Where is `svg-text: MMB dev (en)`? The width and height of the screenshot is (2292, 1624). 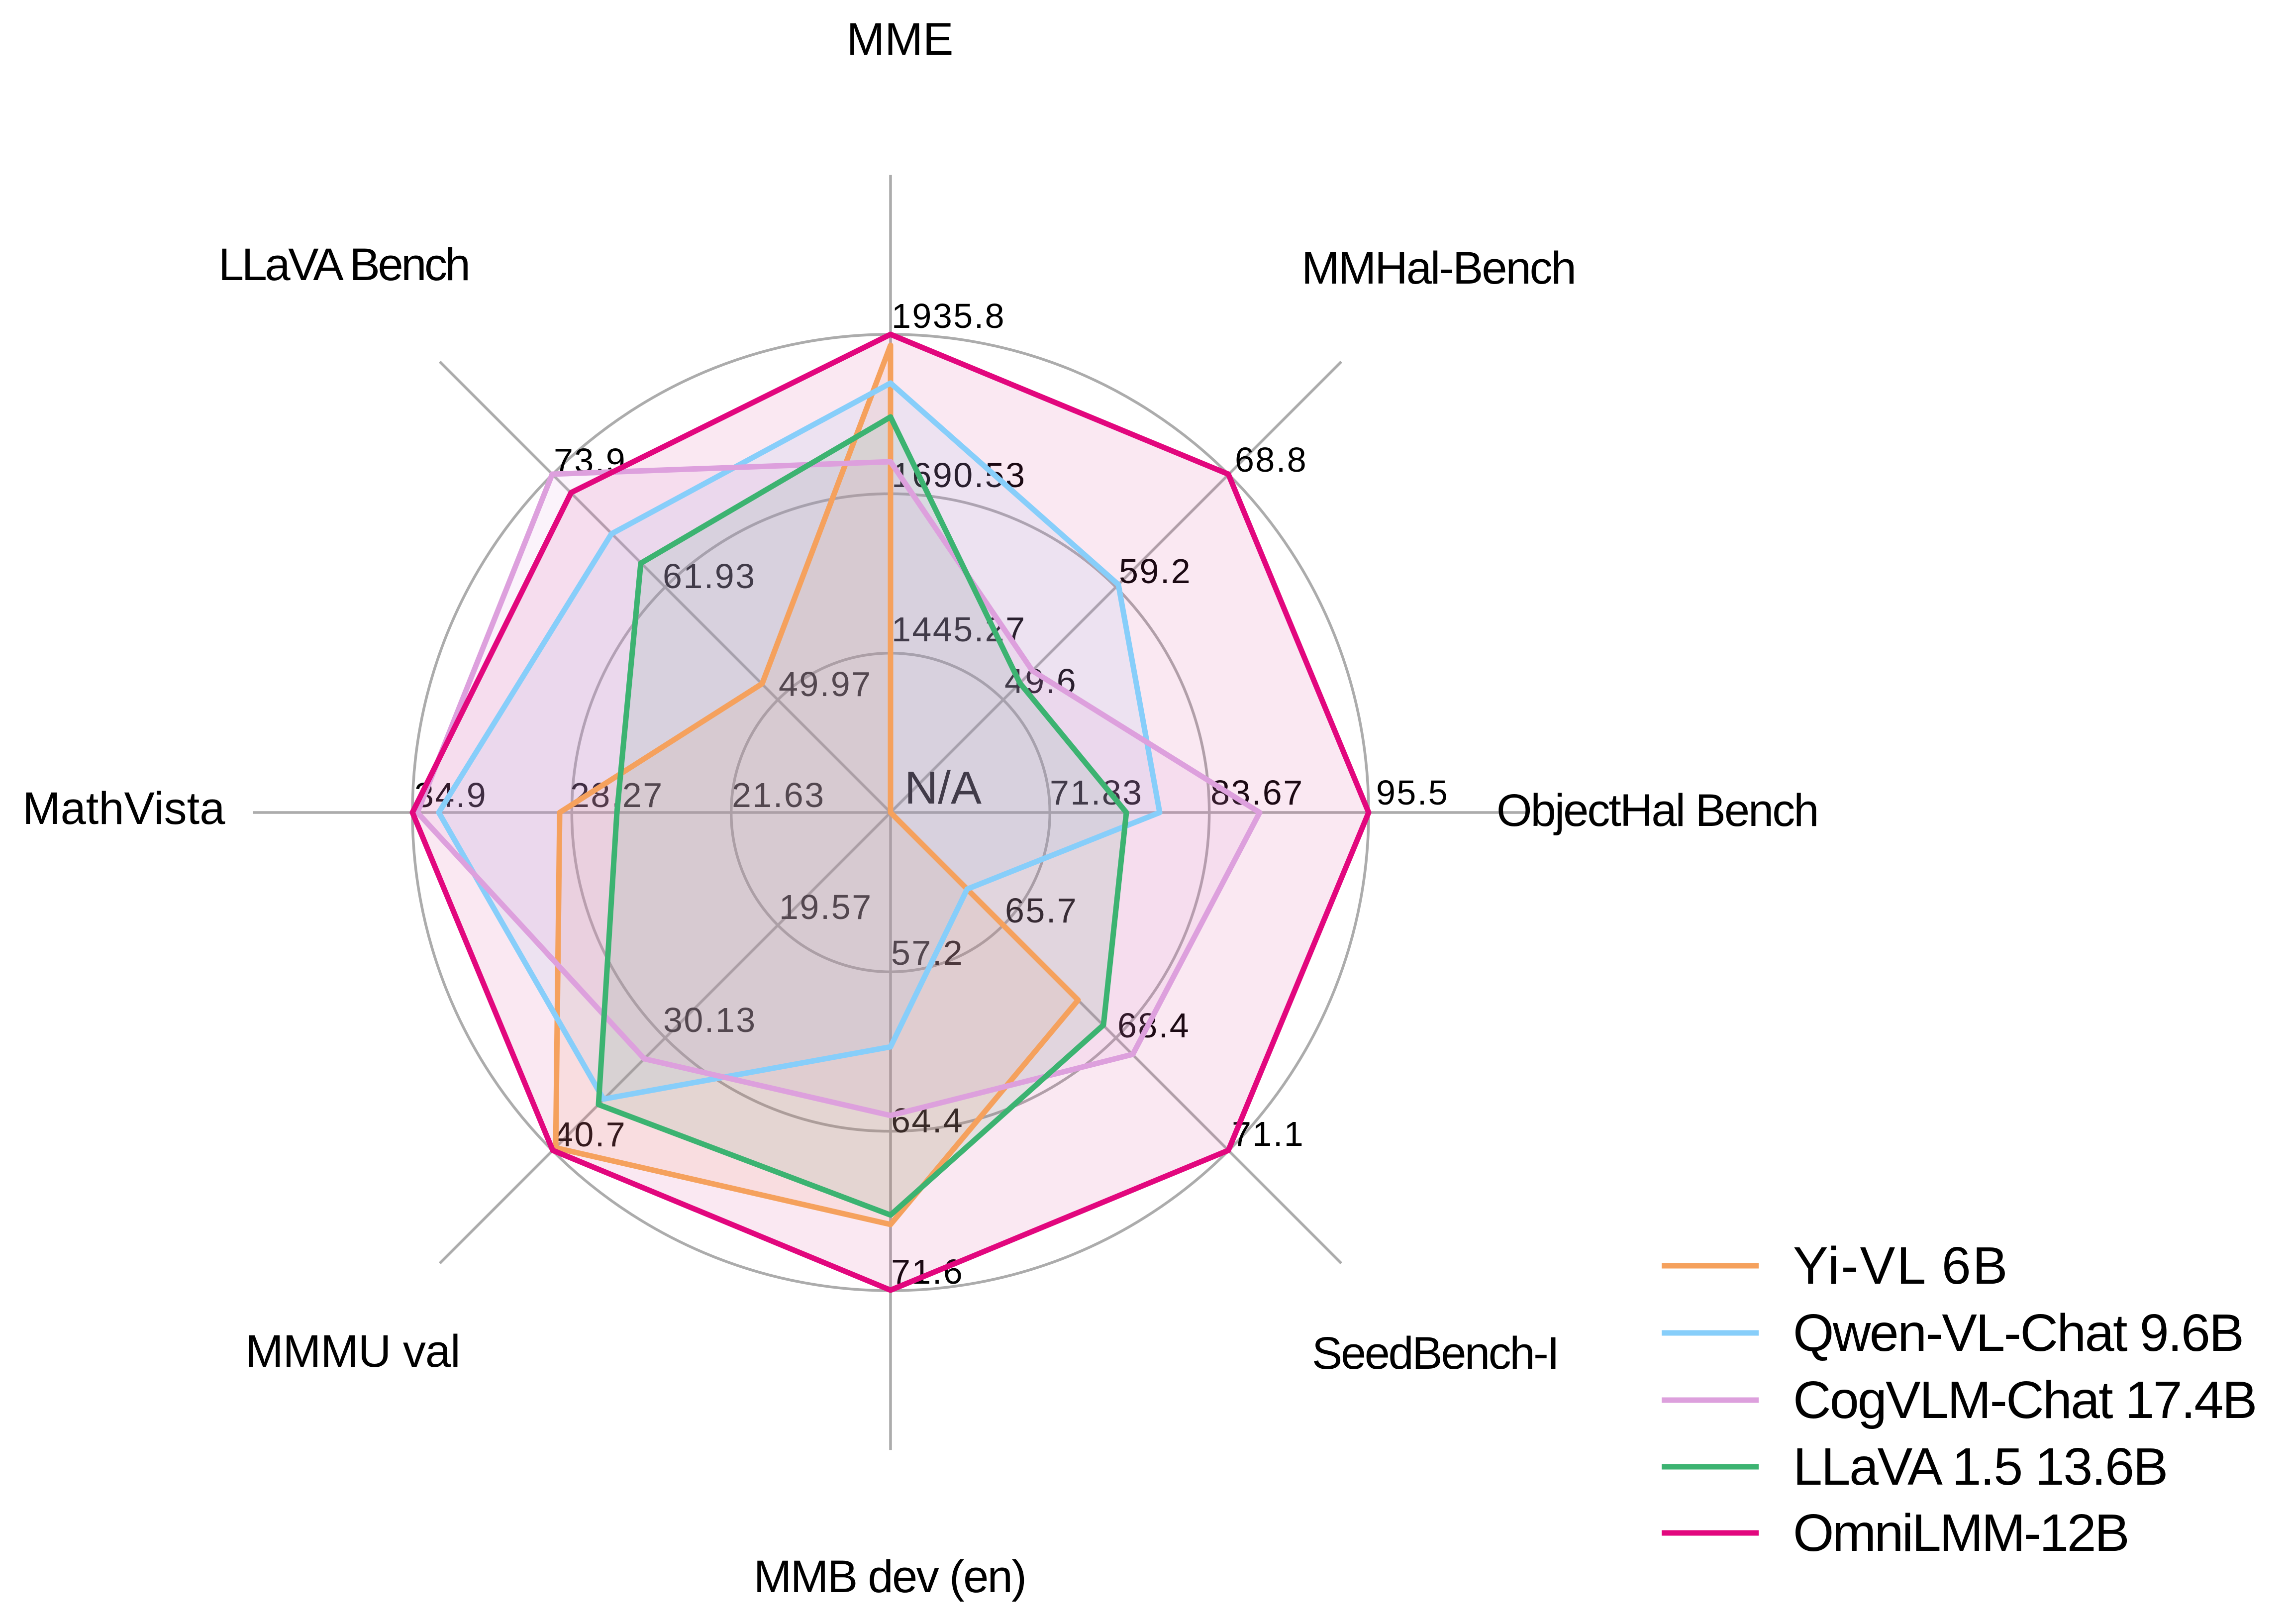 svg-text: MMB dev (en) is located at coordinates (890, 1577).